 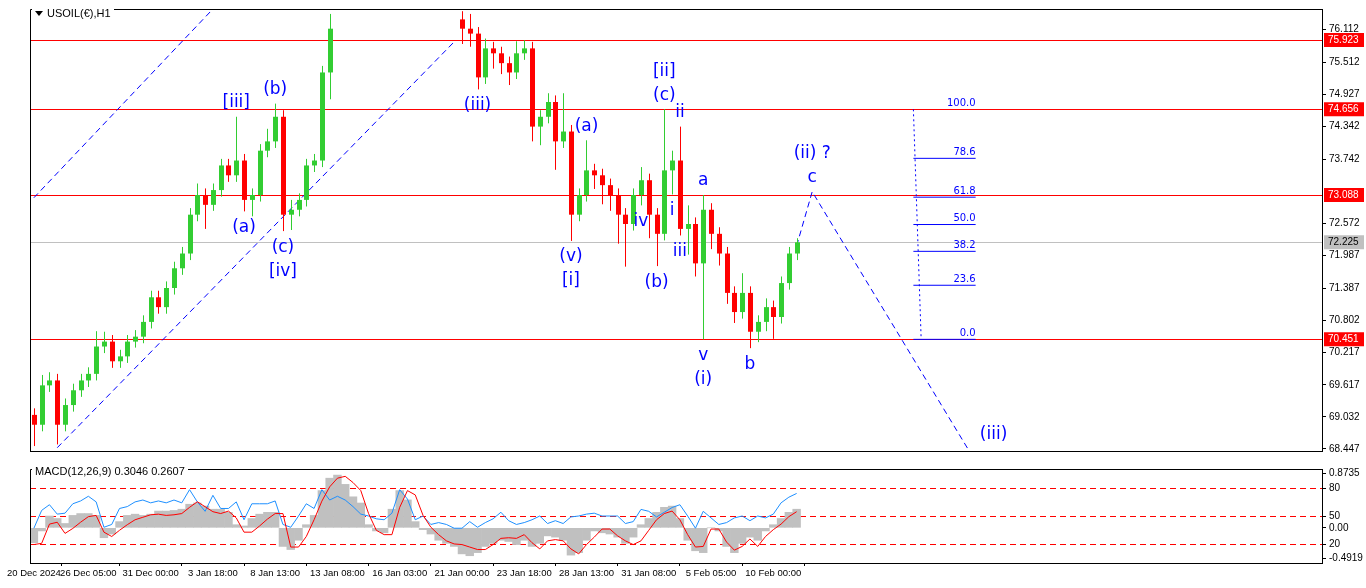 I want to click on ref-line-label: 72.225, so click(x=1344, y=242).